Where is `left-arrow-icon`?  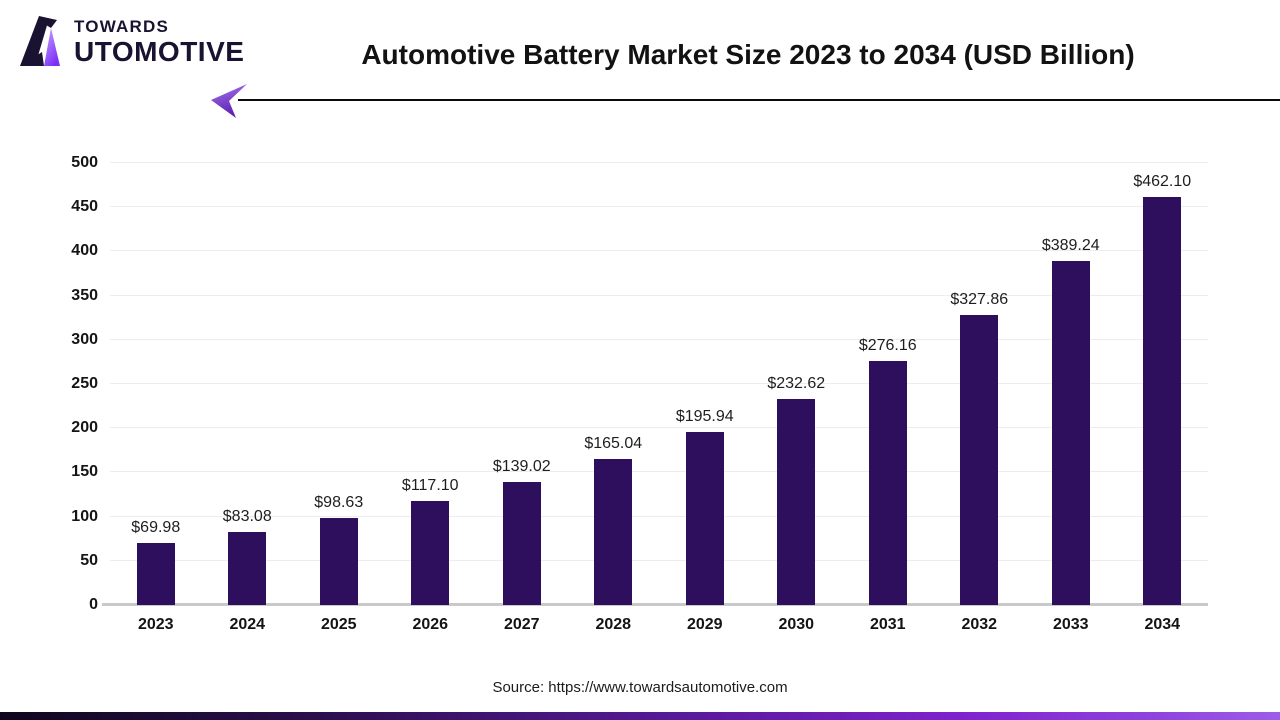
left-arrow-icon is located at coordinates (229, 101).